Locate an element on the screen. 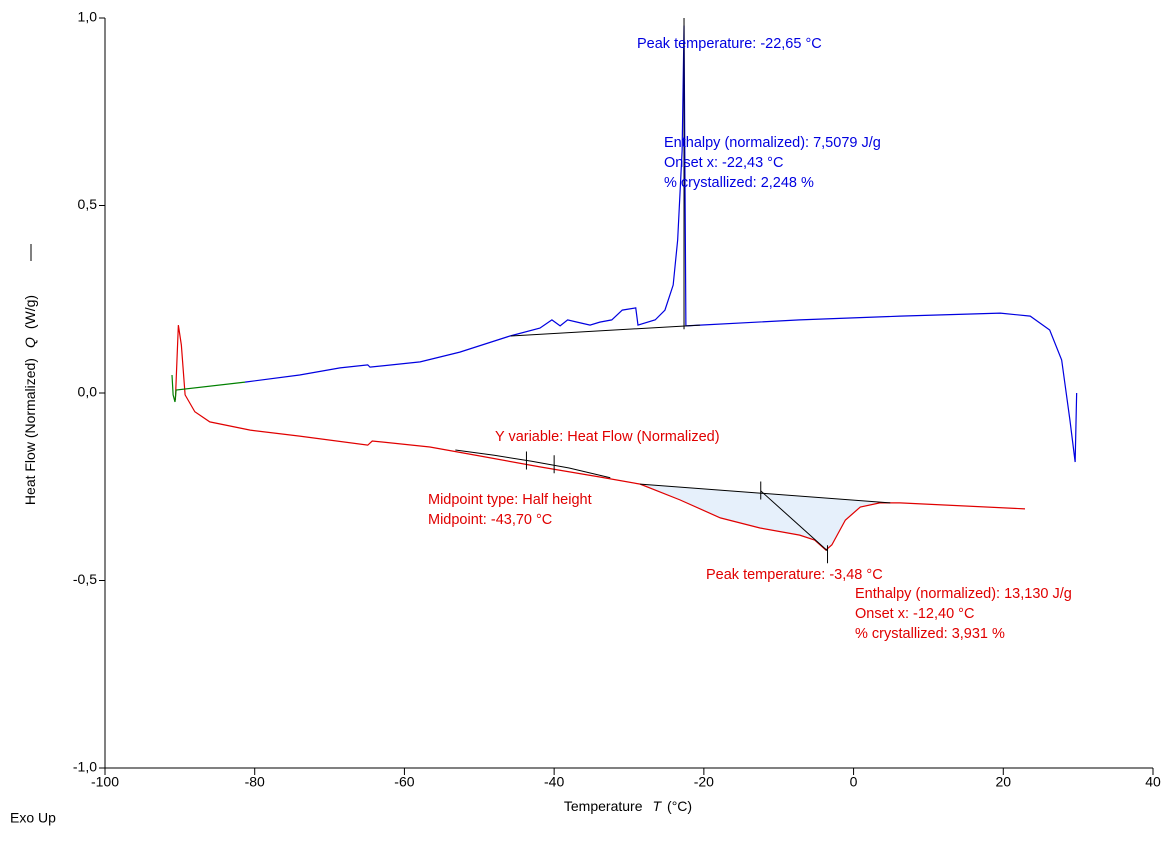 The image size is (1166, 850). x-tick-label: -80 is located at coordinates (255, 782).